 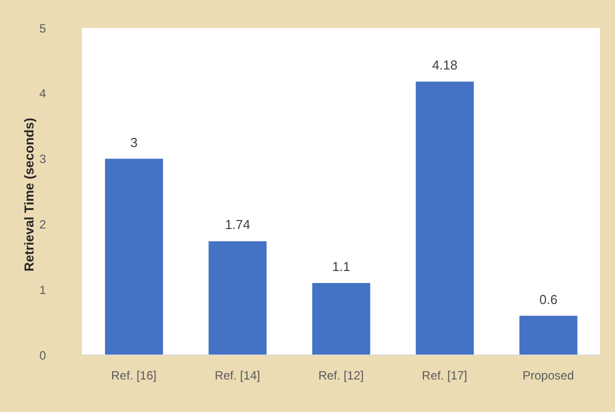 What do you see at coordinates (134, 142) in the screenshot?
I see `data-label: 3` at bounding box center [134, 142].